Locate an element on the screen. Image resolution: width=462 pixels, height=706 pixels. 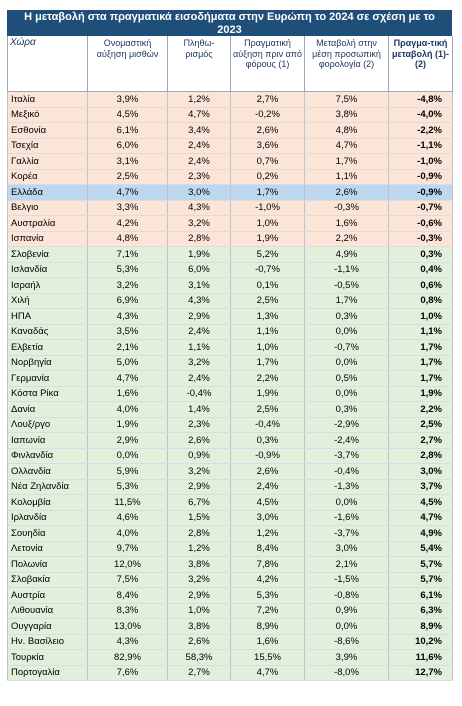
inflation-cell: 0,9% is located at coordinates (199, 456).